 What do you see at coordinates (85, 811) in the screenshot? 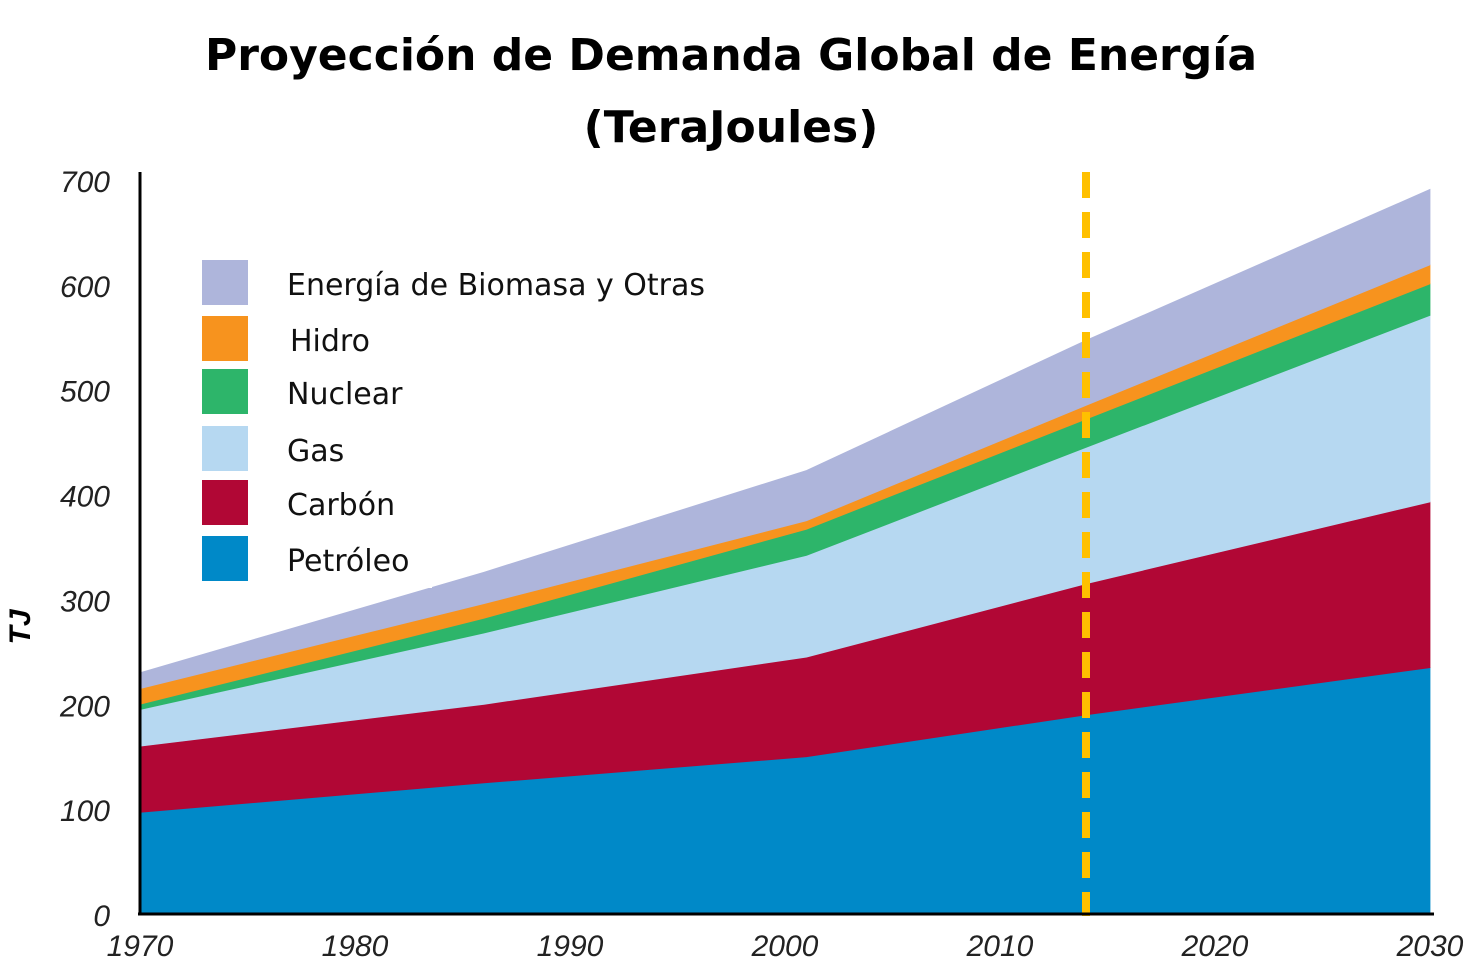
I see `y-tick-label: 100` at bounding box center [85, 811].